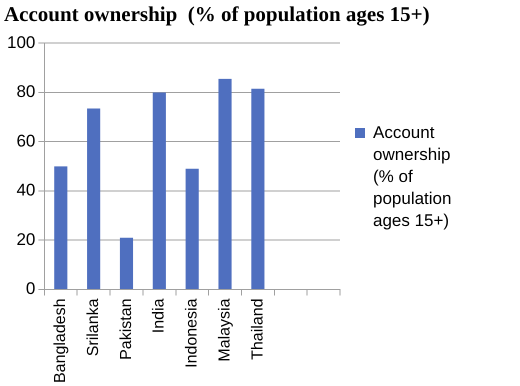 This screenshot has width=520, height=386. Describe the element at coordinates (61, 340) in the screenshot. I see `x-tick-label: Bangladesh` at that location.